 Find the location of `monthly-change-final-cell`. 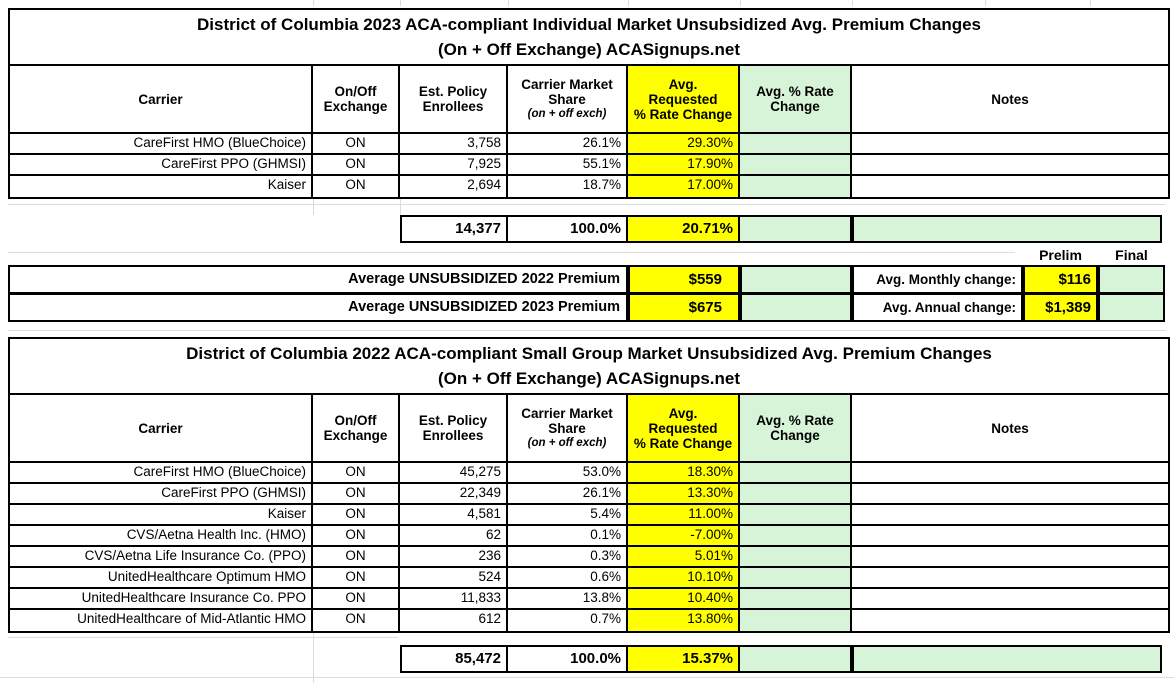

monthly-change-final-cell is located at coordinates (1131, 279).